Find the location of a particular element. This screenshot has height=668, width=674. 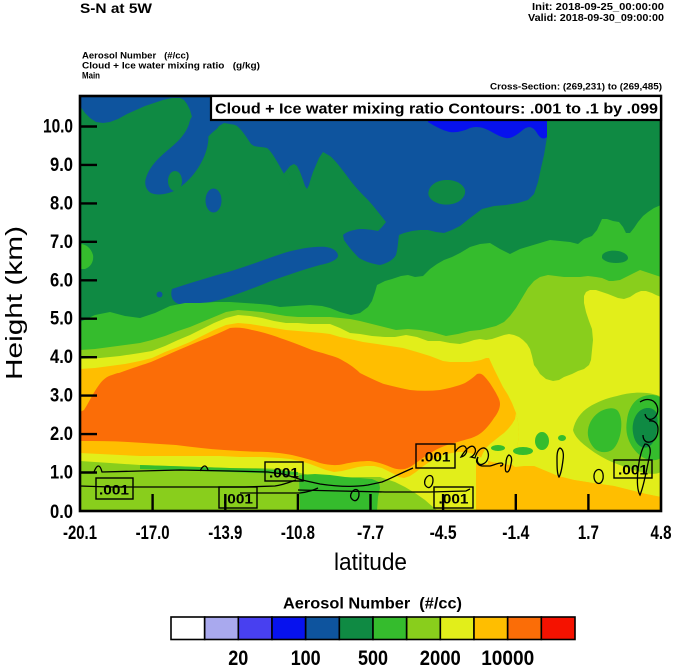

svg-text: -13.9 is located at coordinates (225, 533).